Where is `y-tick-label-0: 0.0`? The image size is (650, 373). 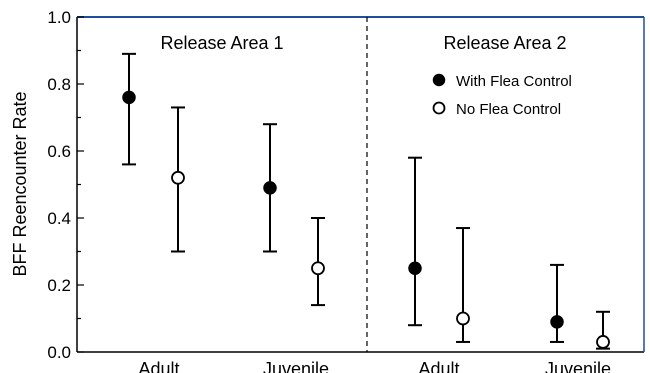
y-tick-label-0: 0.0 is located at coordinates (59, 352).